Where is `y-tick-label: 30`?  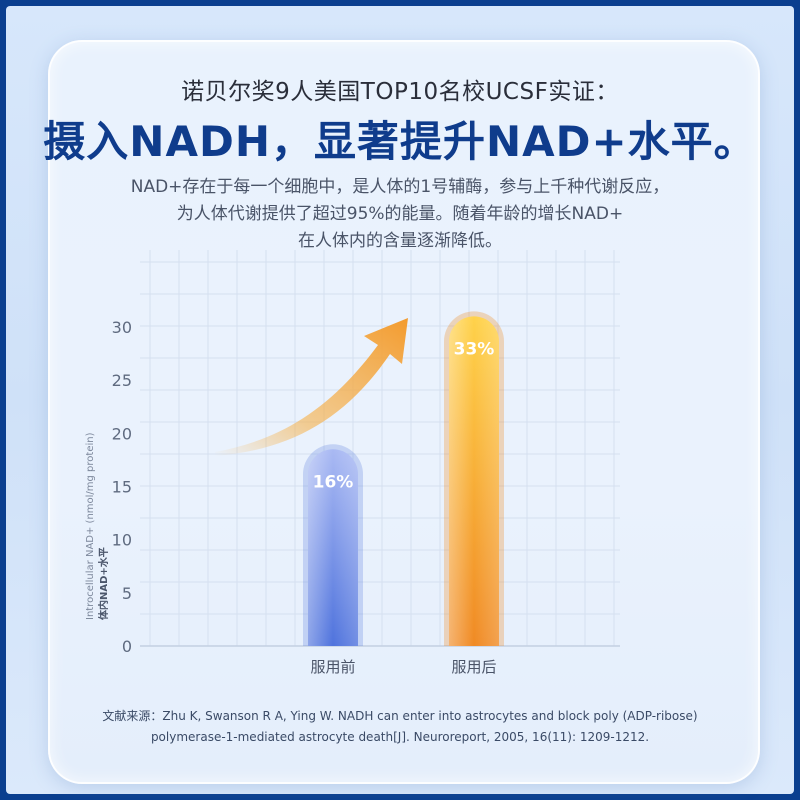 y-tick-label: 30 is located at coordinates (122, 327).